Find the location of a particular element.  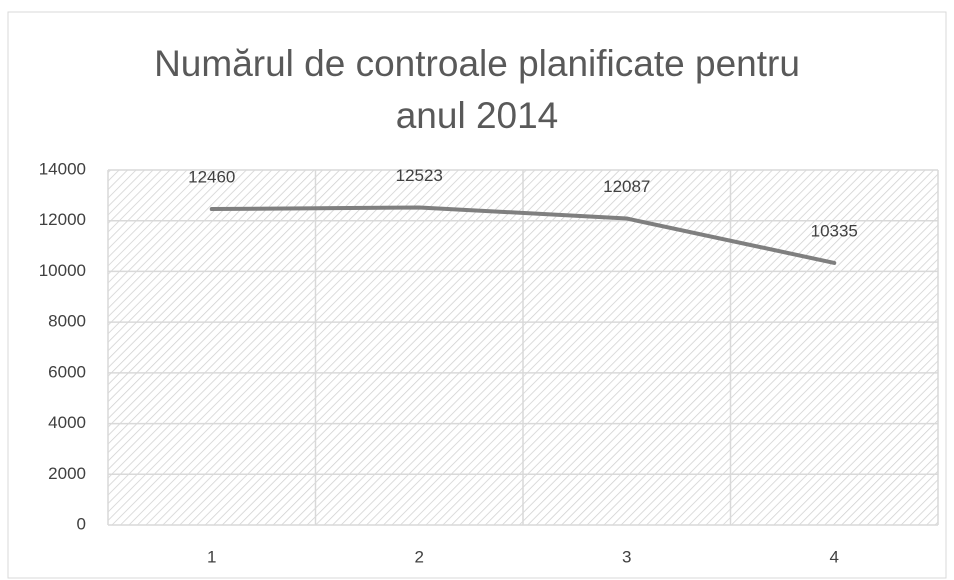

y-tick-label: 0 is located at coordinates (81, 523).